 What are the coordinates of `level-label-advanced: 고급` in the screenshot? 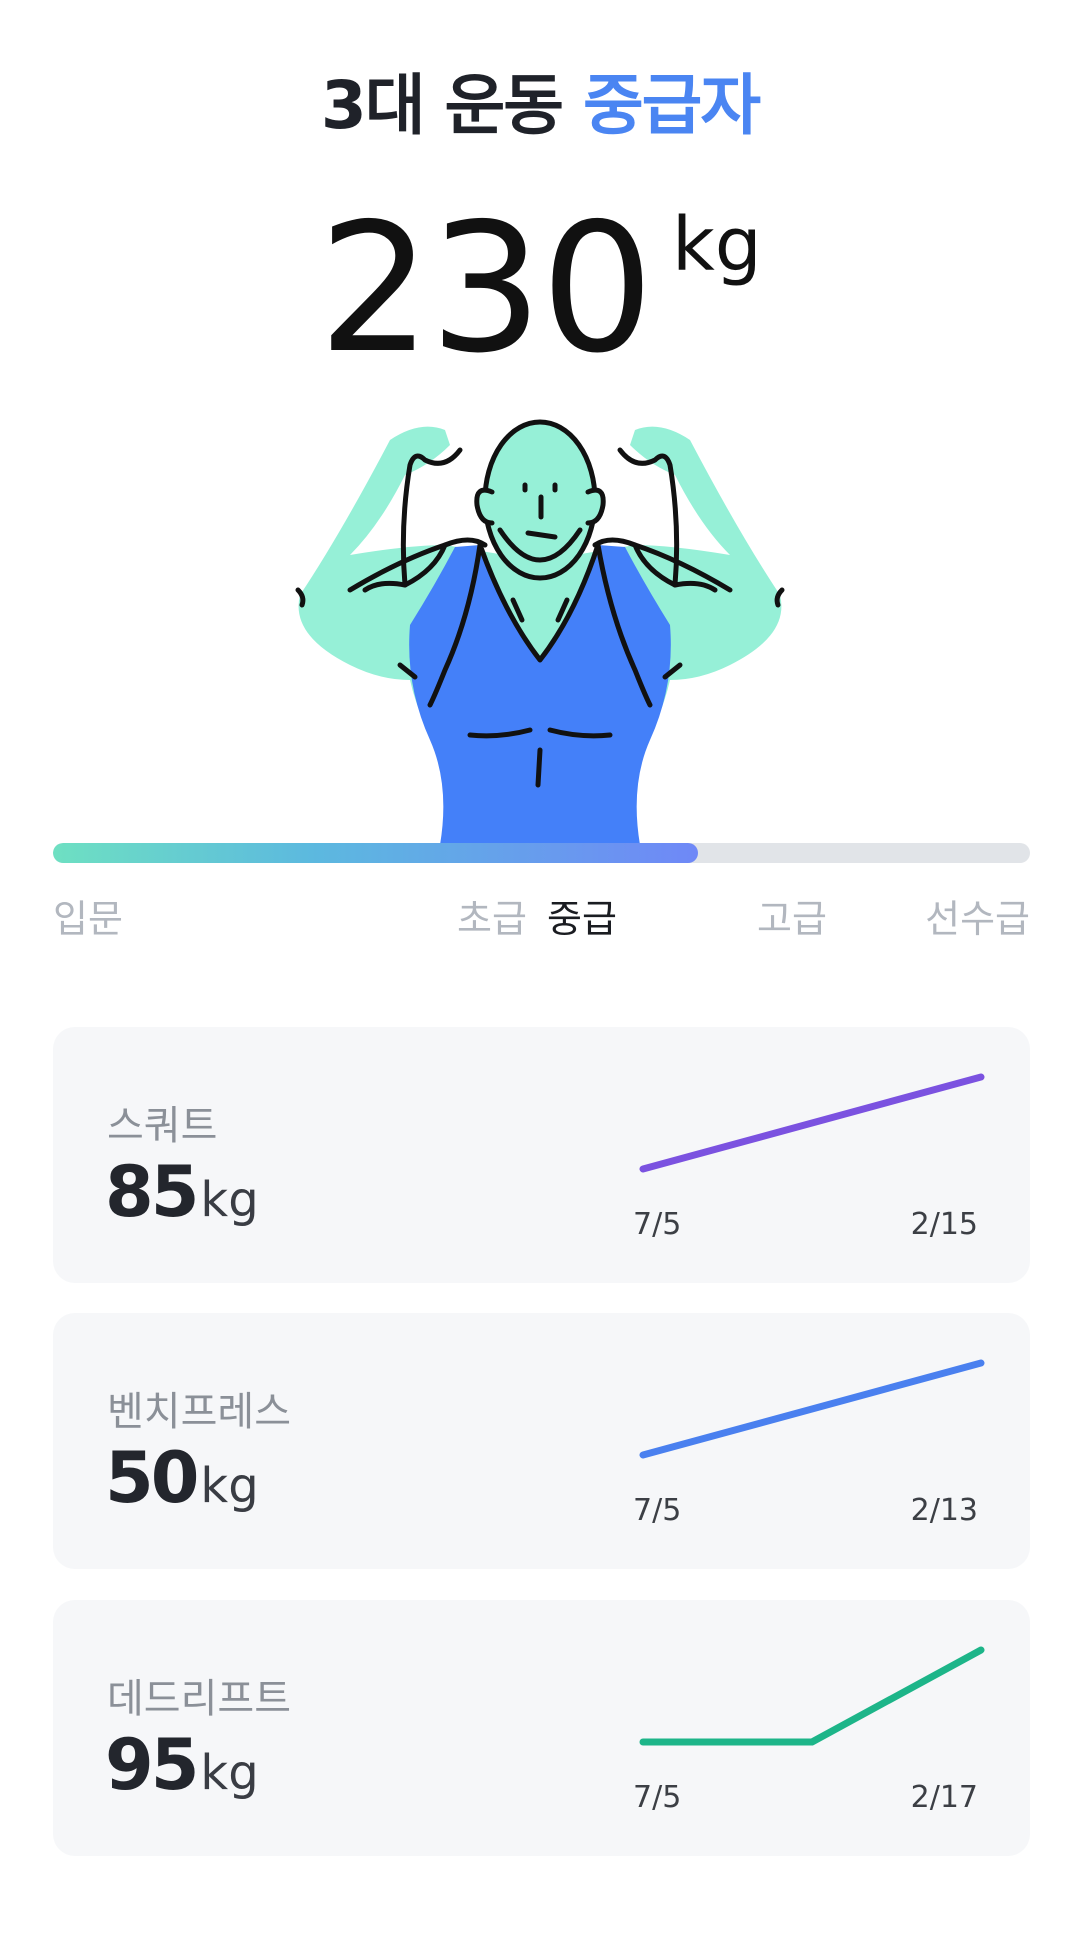 It's located at (792, 919).